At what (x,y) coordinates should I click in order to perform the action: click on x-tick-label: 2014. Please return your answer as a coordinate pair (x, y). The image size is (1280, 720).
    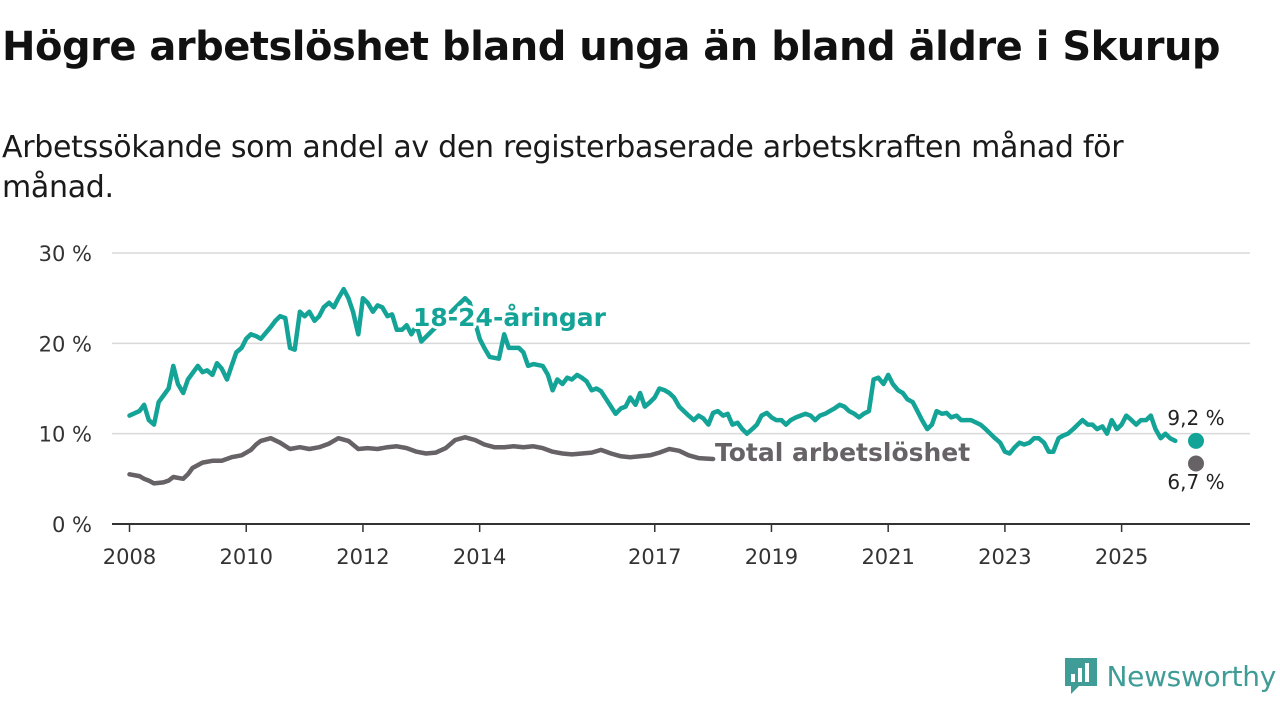
    Looking at the image, I should click on (479, 557).